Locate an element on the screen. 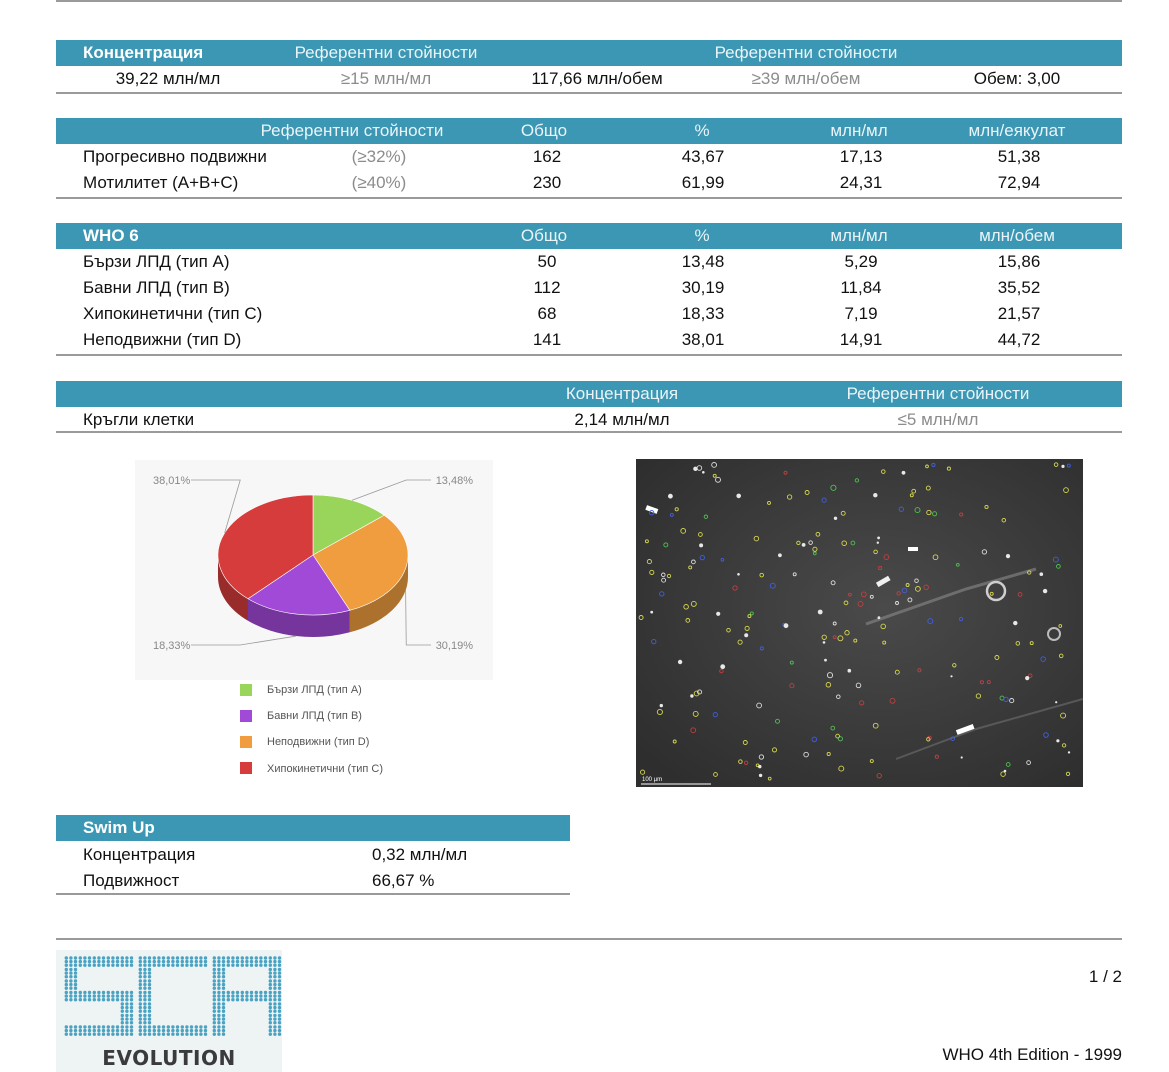  motility-reference-header: Референтни стойности is located at coordinates (352, 130).